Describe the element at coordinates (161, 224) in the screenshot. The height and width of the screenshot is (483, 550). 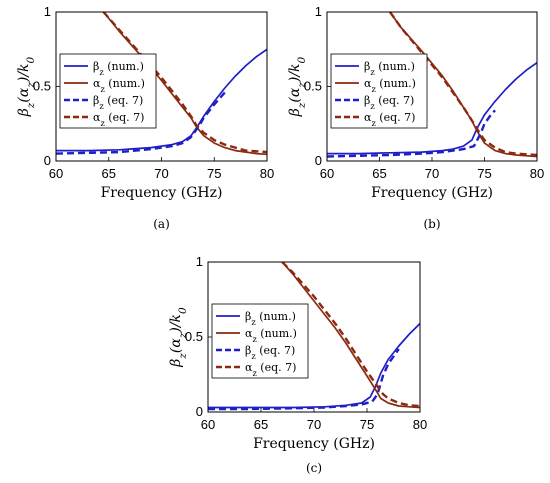
I see `panel-caption: (a)` at that location.